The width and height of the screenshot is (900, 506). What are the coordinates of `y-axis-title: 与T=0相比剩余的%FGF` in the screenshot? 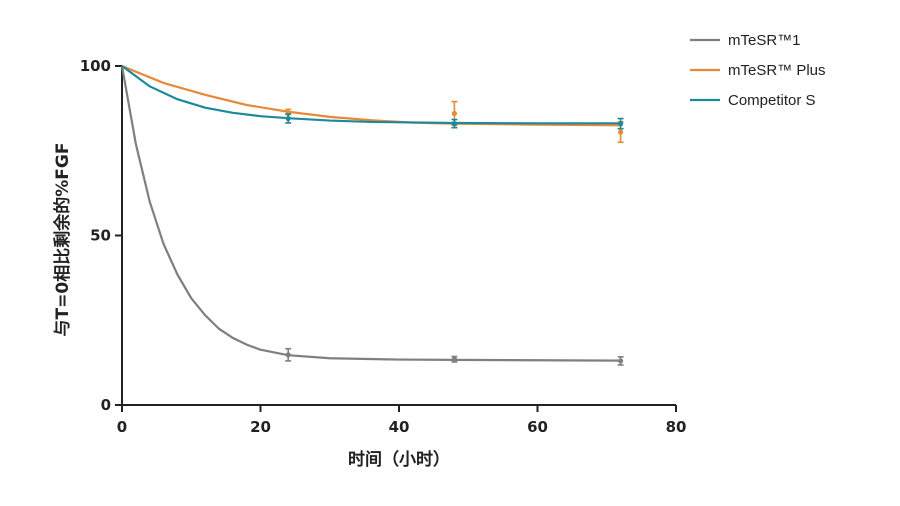 It's located at (62, 240).